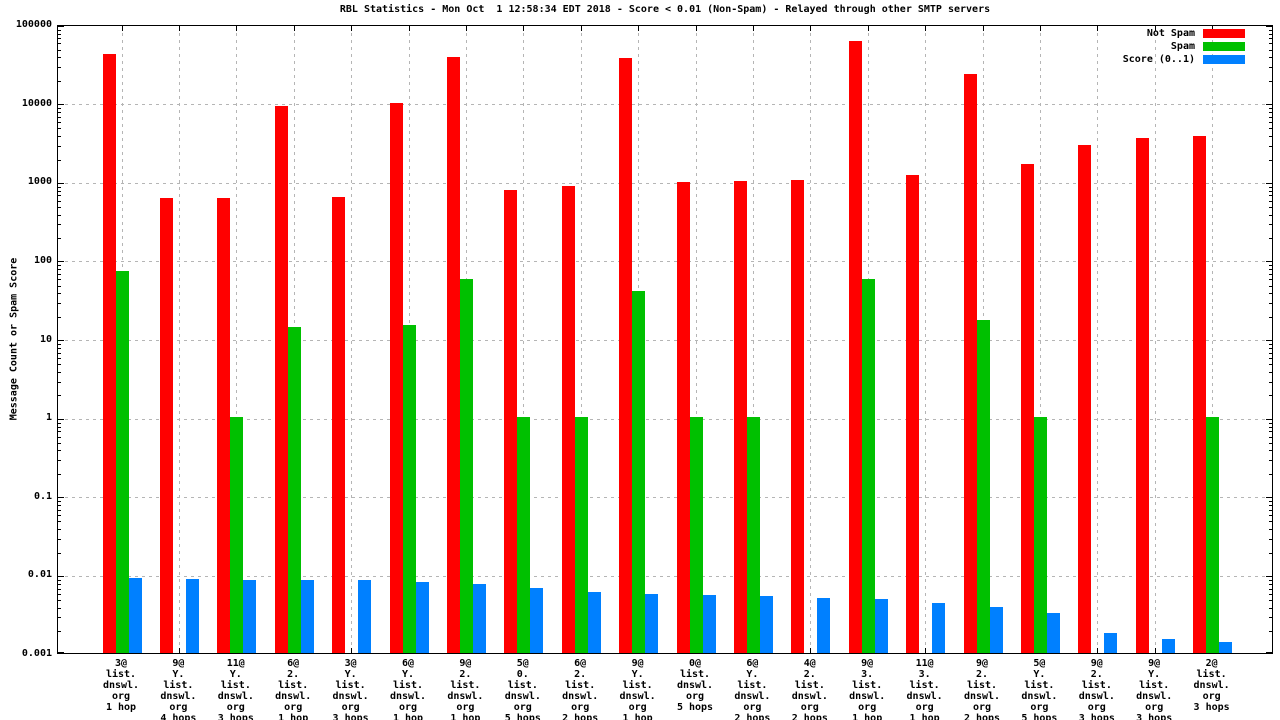 The height and width of the screenshot is (720, 1280). What do you see at coordinates (42, 496) in the screenshot?
I see `y-tick-label: 0.1` at bounding box center [42, 496].